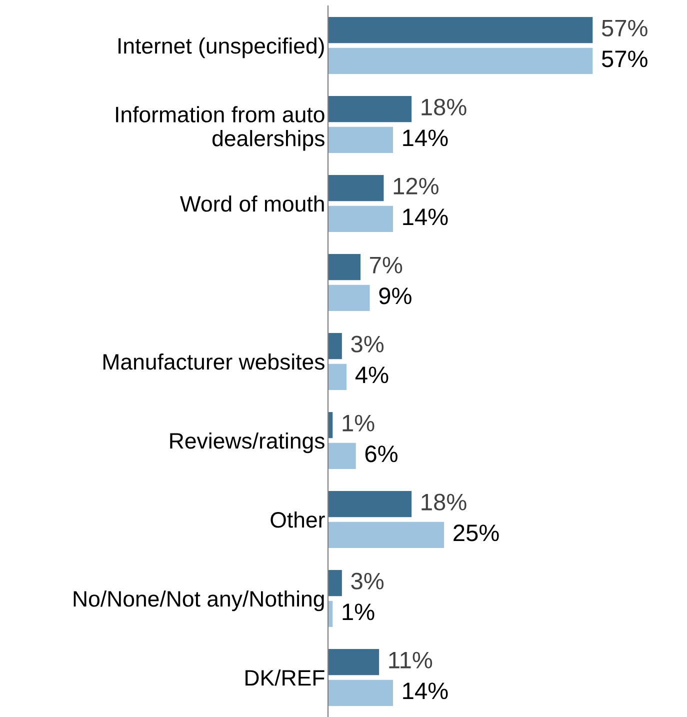  What do you see at coordinates (395, 296) in the screenshot?
I see `data-label: 9%` at bounding box center [395, 296].